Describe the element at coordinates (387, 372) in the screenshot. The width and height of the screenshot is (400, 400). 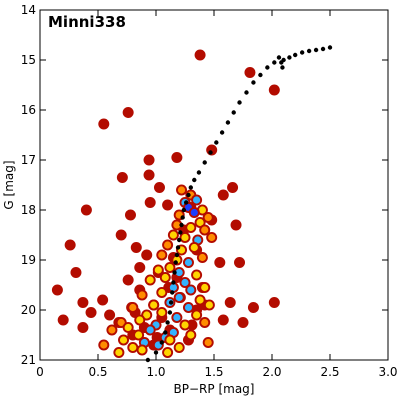
I see `x-tick-label: 3.0` at that location.